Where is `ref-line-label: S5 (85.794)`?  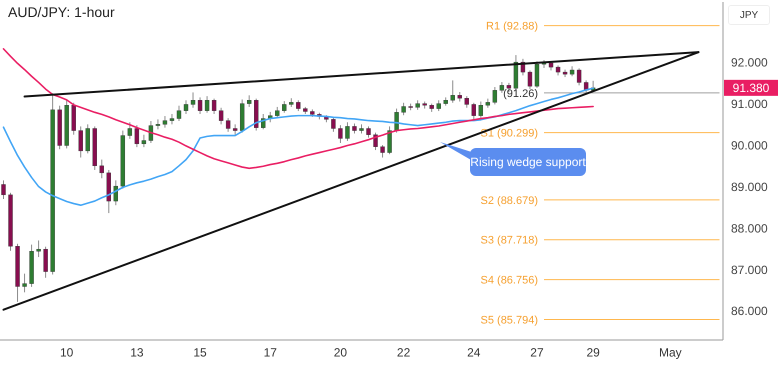
ref-line-label: S5 (85.794) is located at coordinates (509, 320).